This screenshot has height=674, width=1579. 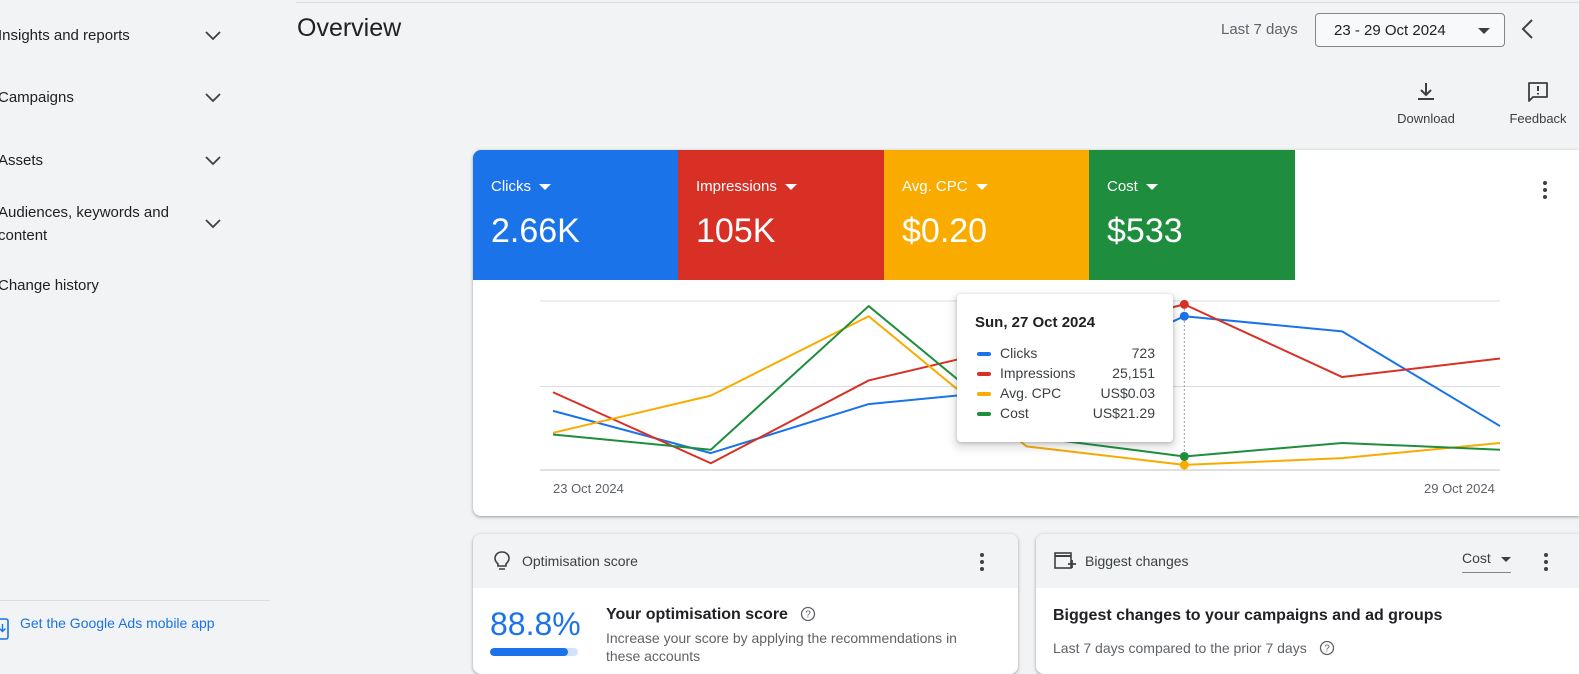 I want to click on download-label: Download, so click(x=1426, y=118).